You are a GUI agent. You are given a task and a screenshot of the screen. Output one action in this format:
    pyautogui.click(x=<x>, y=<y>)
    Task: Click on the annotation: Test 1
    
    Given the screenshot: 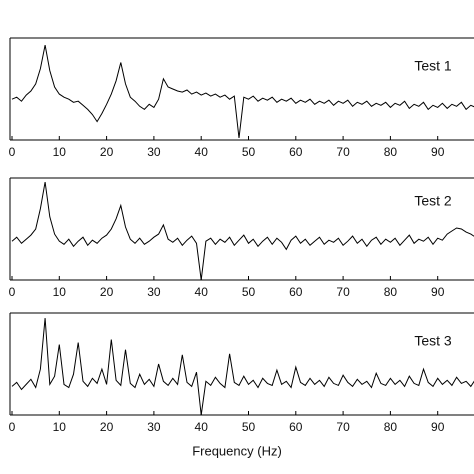 What is the action you would take?
    pyautogui.click(x=433, y=66)
    